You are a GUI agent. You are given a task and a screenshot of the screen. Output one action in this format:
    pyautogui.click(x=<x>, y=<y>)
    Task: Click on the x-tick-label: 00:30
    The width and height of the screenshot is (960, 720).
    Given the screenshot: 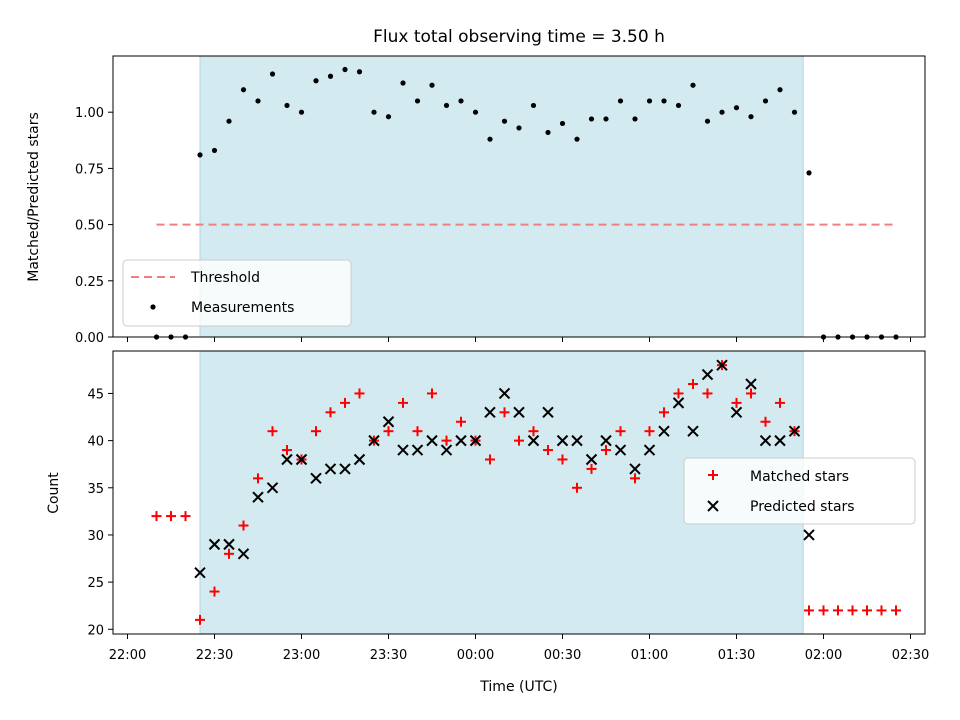 What is the action you would take?
    pyautogui.click(x=562, y=655)
    